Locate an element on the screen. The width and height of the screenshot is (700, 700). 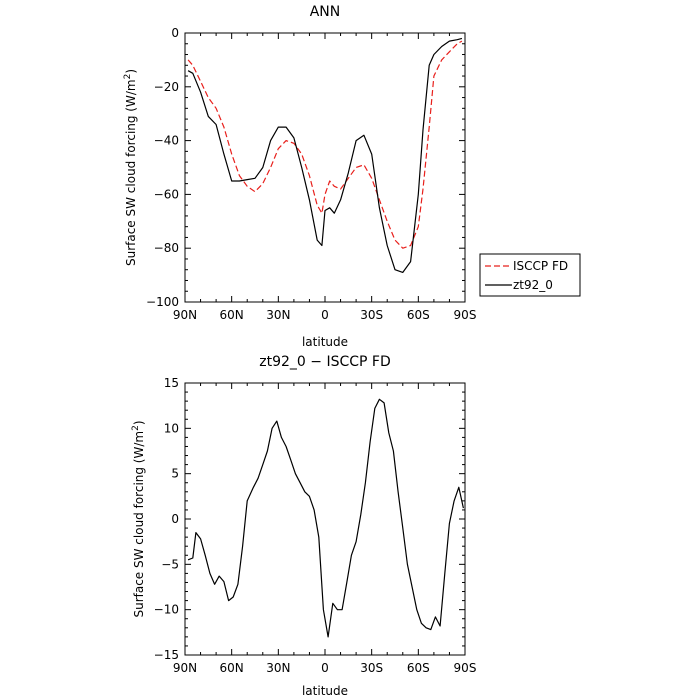
chart2-x-tick-label: 60S is located at coordinates (418, 668).